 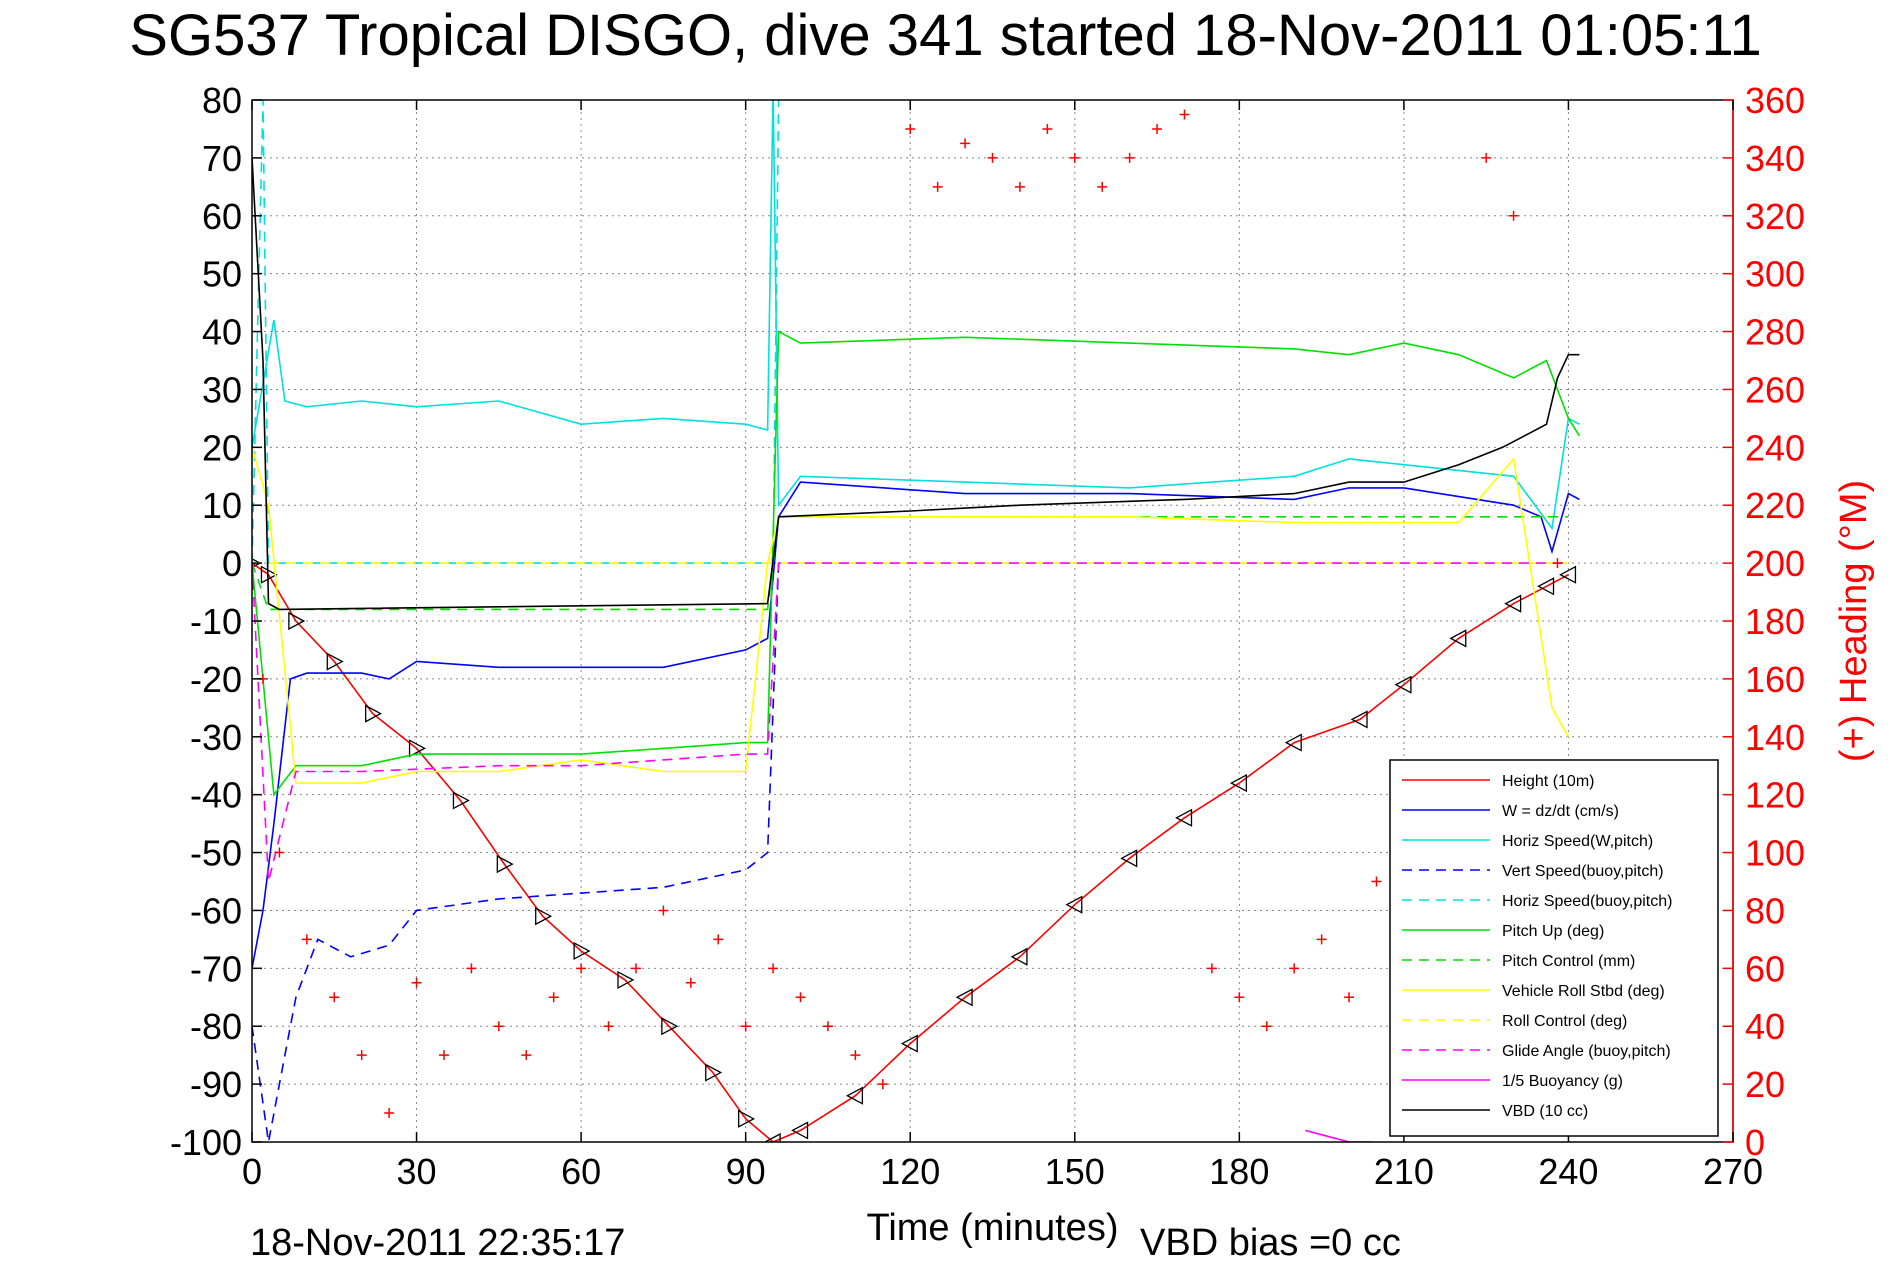 I want to click on y-right-axis-label: (+) Heading (°M), so click(x=1854, y=621).